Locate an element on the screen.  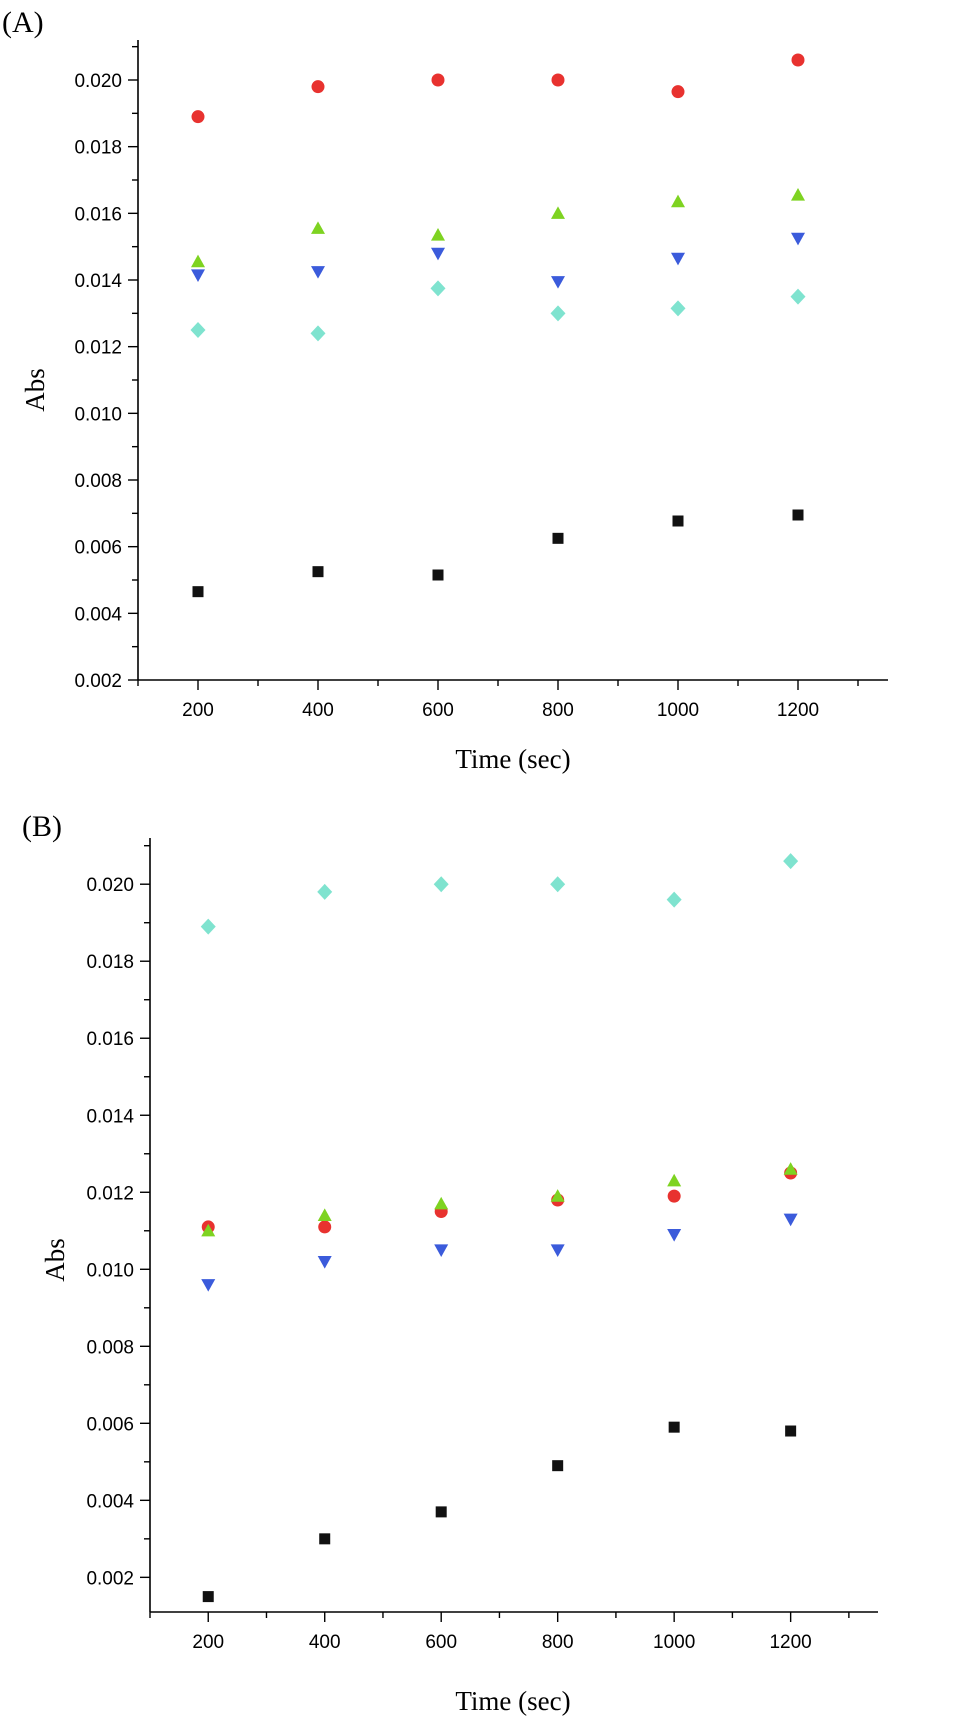
y-tick-label-b: 0.018 is located at coordinates (110, 962).